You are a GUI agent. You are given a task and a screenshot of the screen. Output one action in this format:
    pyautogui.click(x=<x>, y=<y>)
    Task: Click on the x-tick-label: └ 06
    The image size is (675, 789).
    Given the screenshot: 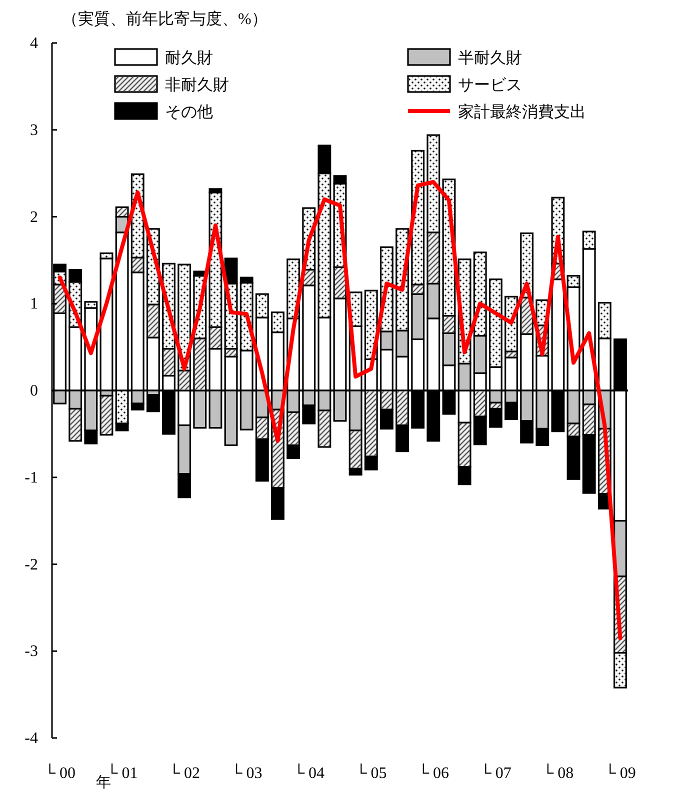 What is the action you would take?
    pyautogui.click(x=434, y=772)
    